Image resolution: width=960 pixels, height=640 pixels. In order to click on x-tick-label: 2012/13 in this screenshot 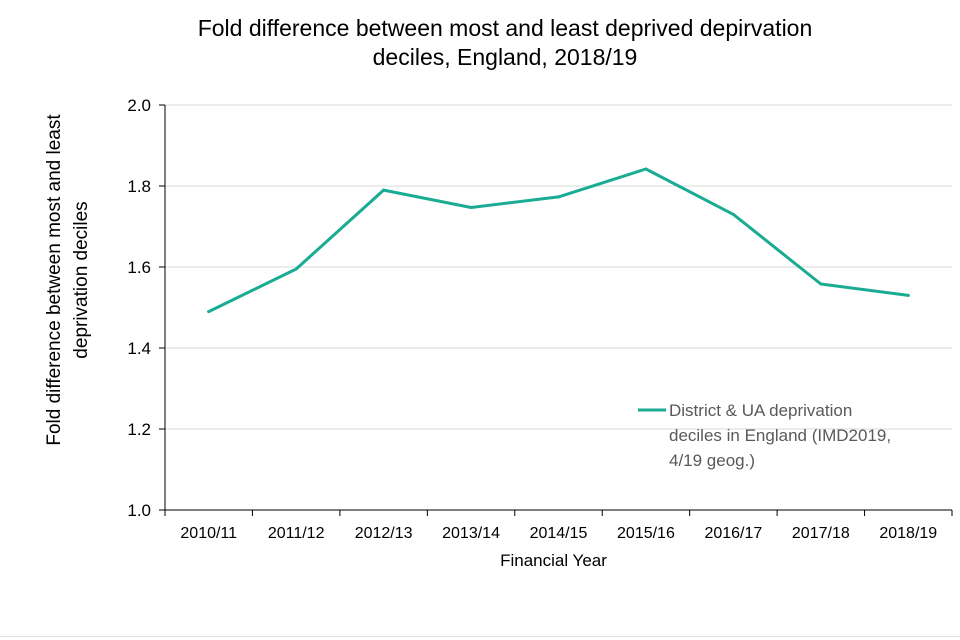, I will do `click(384, 533)`.